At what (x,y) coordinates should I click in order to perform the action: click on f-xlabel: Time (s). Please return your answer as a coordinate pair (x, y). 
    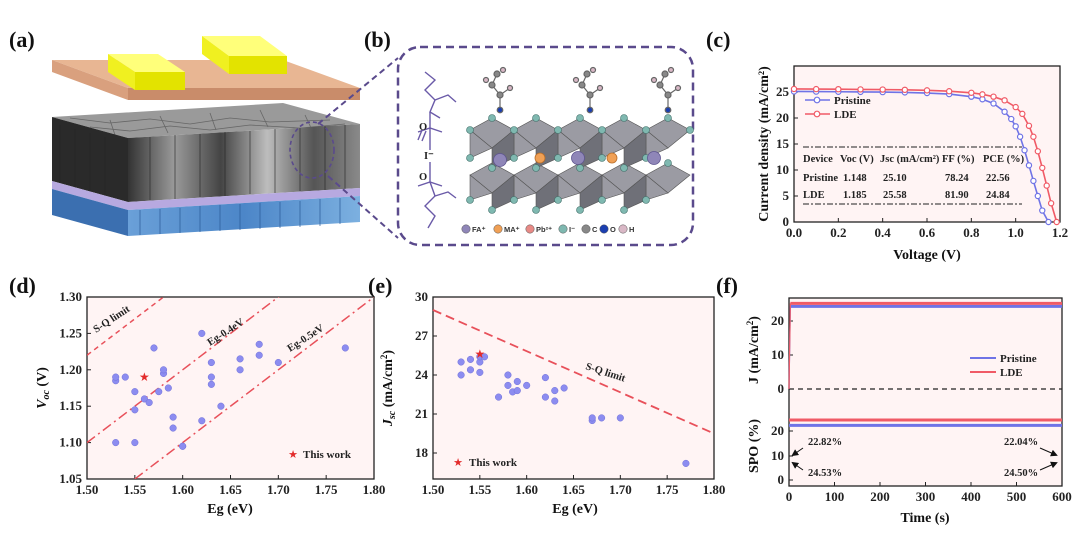
    Looking at the image, I should click on (924, 518).